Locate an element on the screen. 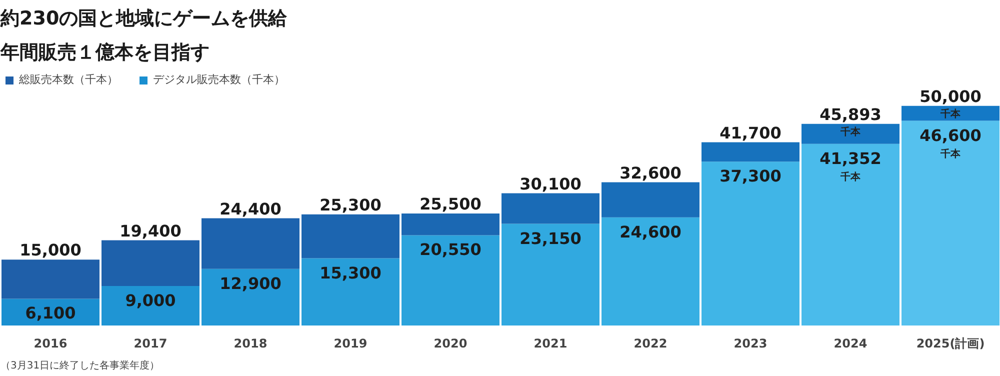 The height and width of the screenshot is (376, 1000). data-label: 6,100 is located at coordinates (50, 313).